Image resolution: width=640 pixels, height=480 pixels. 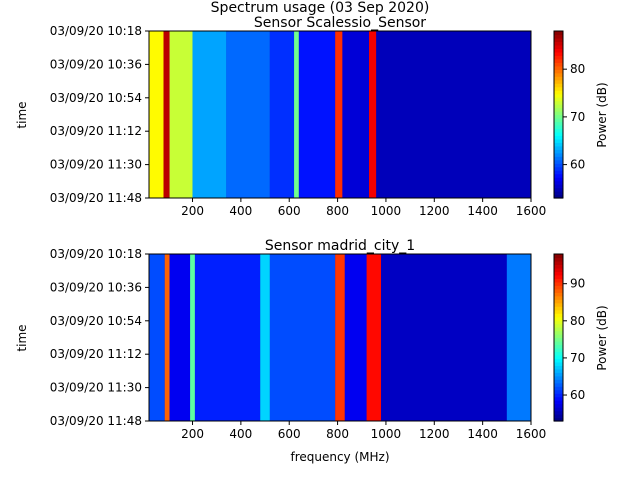 What do you see at coordinates (577, 395) in the screenshot?
I see `colorbar-tick-label: 60` at bounding box center [577, 395].